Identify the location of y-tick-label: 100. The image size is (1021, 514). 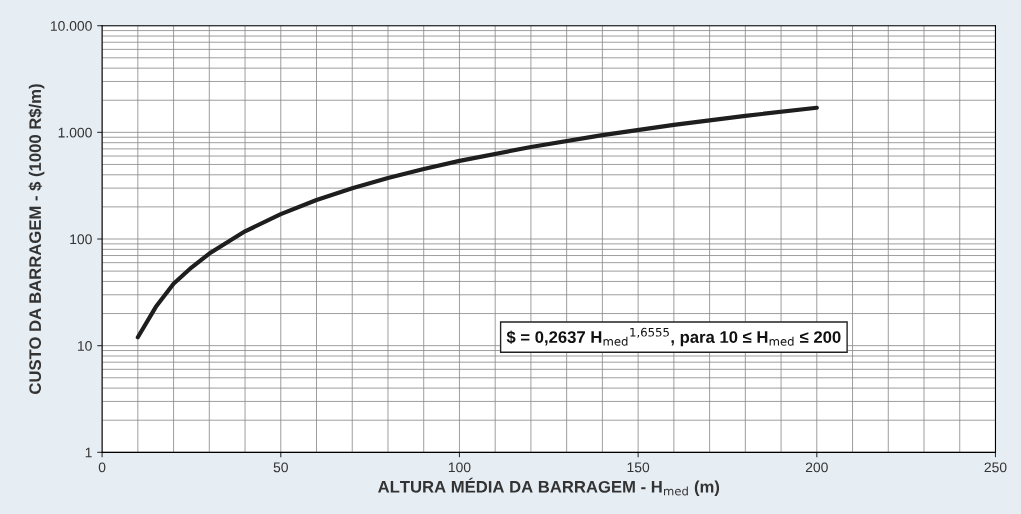
(81, 239).